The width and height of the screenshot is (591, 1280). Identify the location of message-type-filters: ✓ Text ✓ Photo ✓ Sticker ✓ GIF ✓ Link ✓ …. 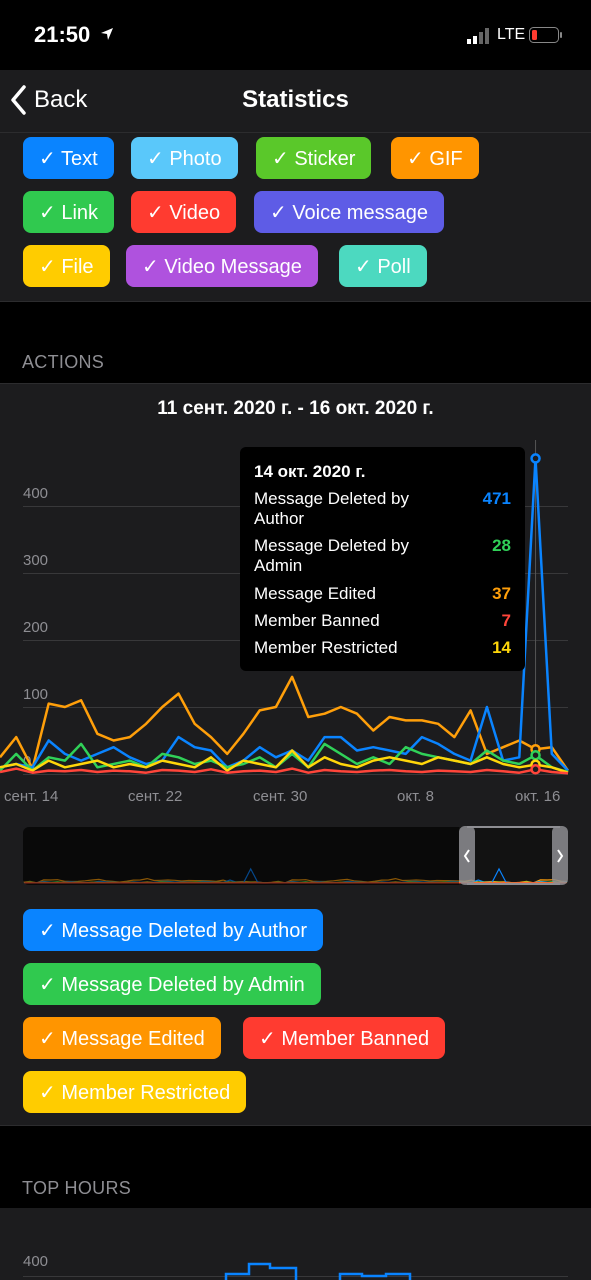
(295, 217).